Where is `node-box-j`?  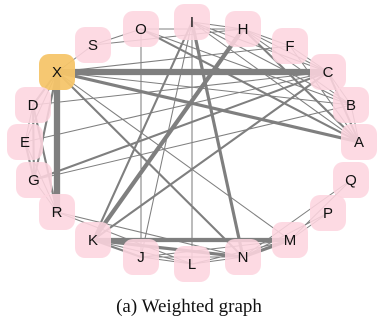
node-box-j is located at coordinates (141, 257).